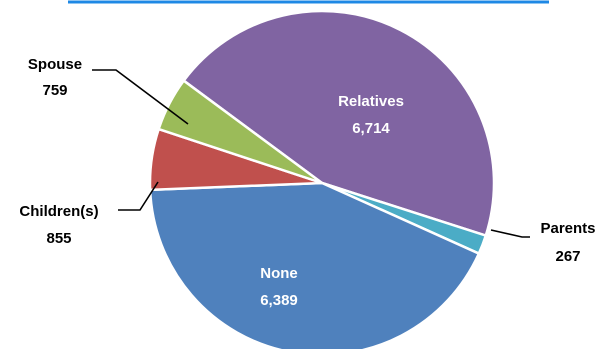 The height and width of the screenshot is (349, 605). What do you see at coordinates (371, 101) in the screenshot?
I see `label-relatives-name: Relatives` at bounding box center [371, 101].